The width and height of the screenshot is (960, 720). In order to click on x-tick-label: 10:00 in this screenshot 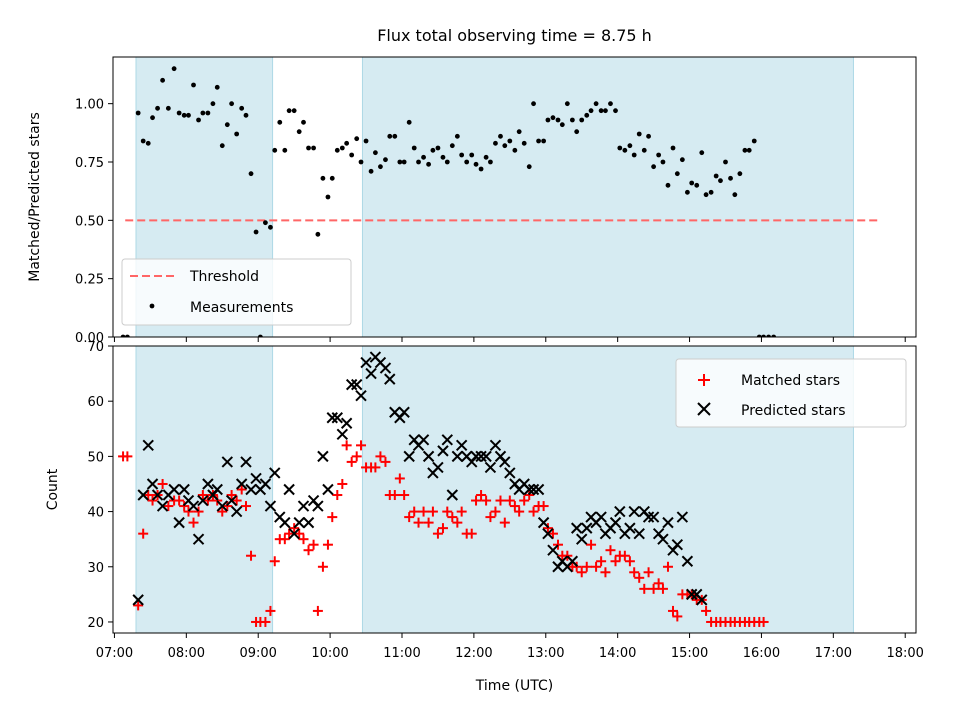, I will do `click(329, 653)`.